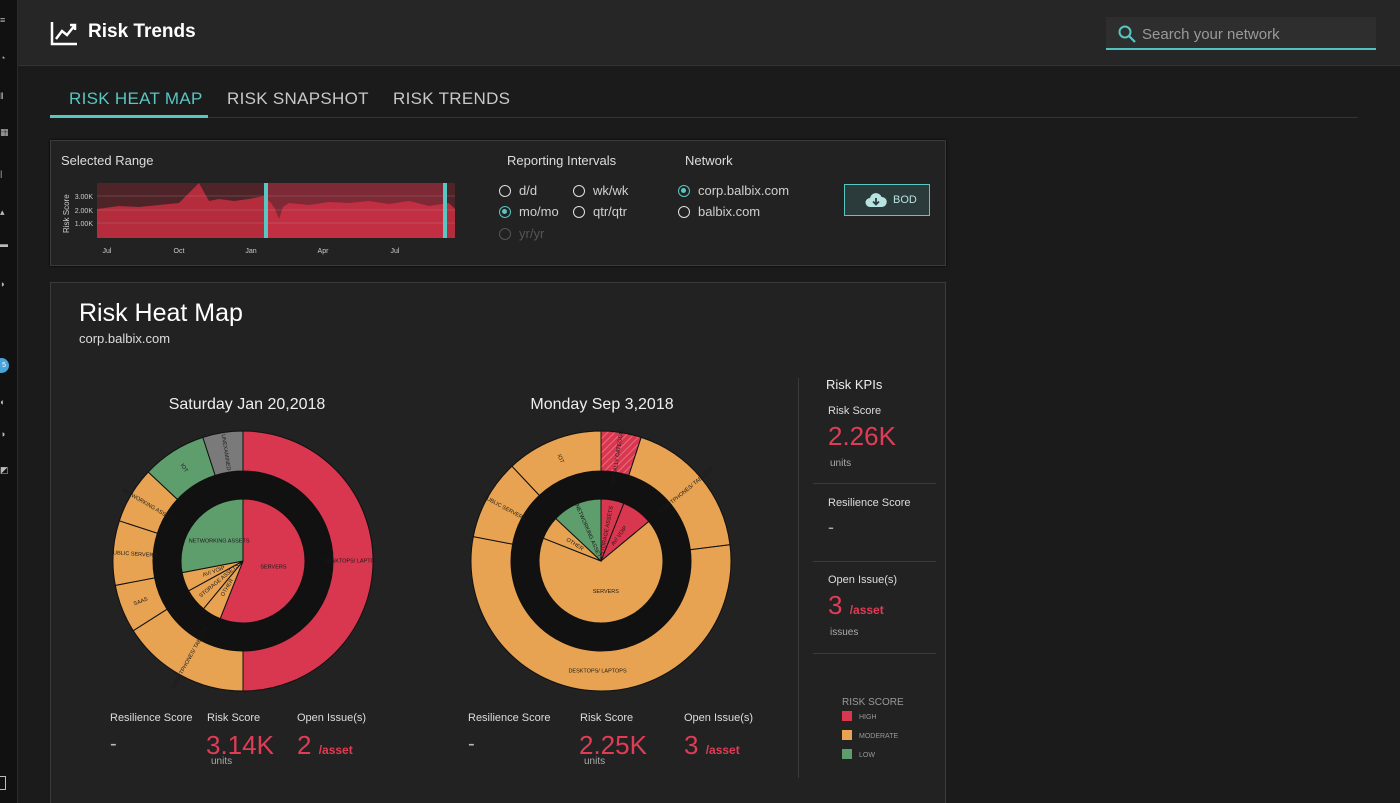 This screenshot has height=803, width=1400. What do you see at coordinates (600, 190) in the screenshot?
I see `interval-wkwk-radio: wk/wk` at bounding box center [600, 190].